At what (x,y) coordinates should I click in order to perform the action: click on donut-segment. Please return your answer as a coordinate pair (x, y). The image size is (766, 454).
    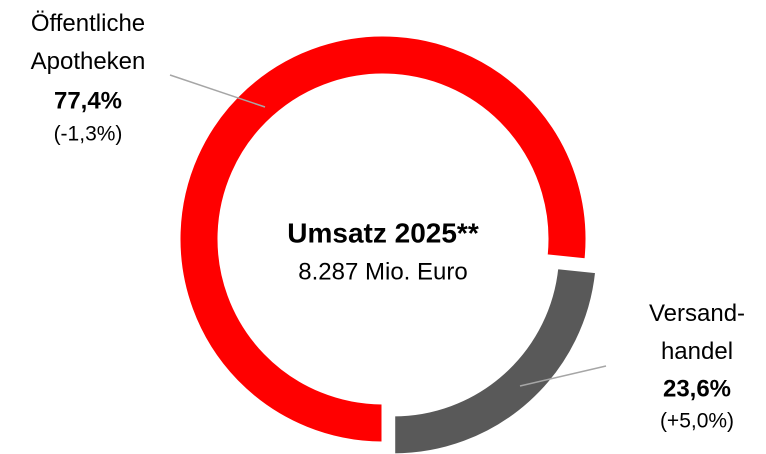
    Looking at the image, I should click on (495, 360).